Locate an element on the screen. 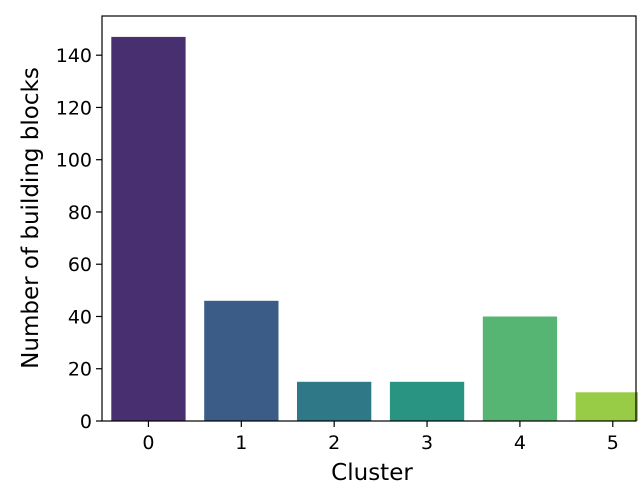  y-tick-label: 100 is located at coordinates (74, 161).